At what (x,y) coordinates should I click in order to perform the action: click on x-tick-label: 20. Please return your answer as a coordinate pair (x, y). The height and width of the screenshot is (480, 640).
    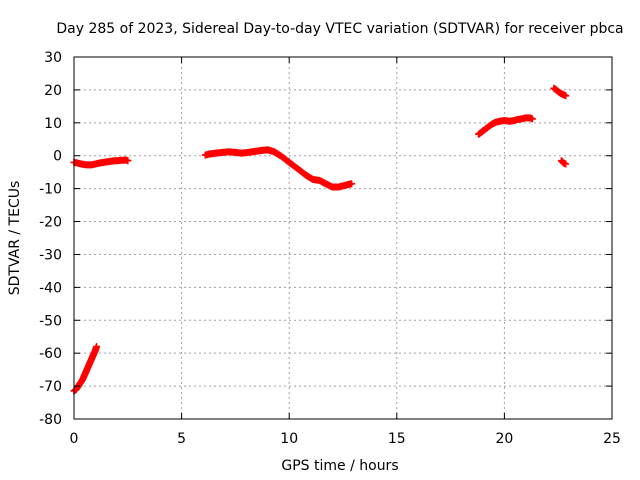
    Looking at the image, I should click on (504, 439).